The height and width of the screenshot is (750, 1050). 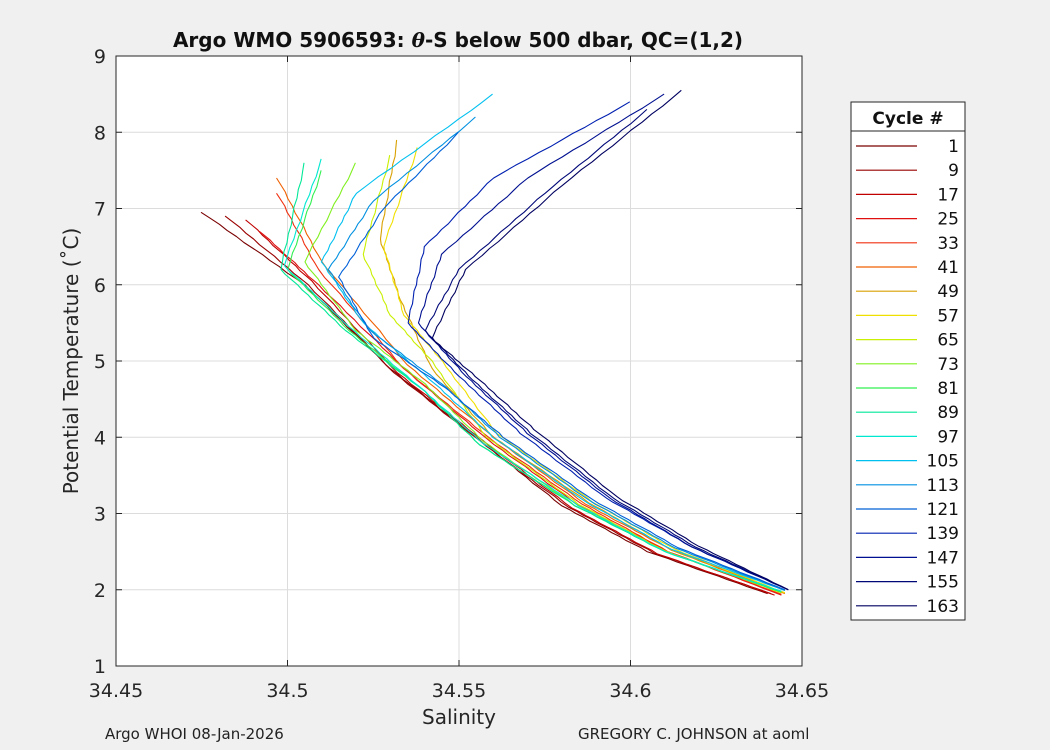 I want to click on x-tick-label: 34.45, so click(x=116, y=691).